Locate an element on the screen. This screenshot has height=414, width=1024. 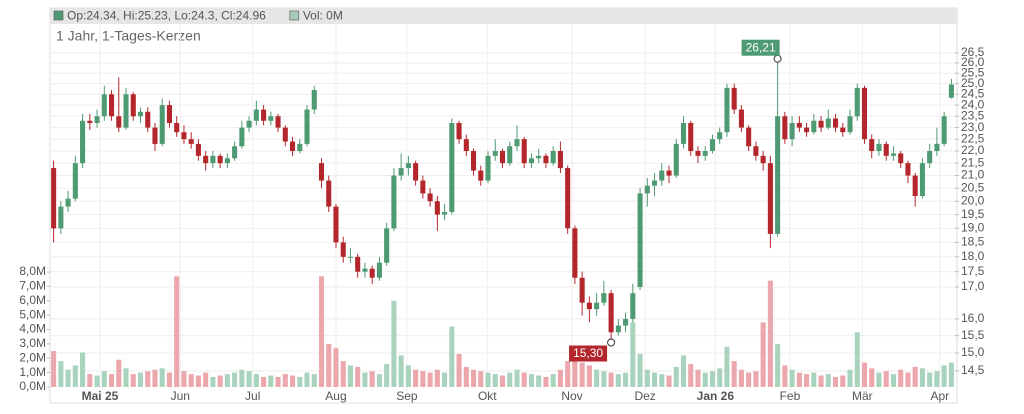
x-tick-label: Feb is located at coordinates (790, 396).